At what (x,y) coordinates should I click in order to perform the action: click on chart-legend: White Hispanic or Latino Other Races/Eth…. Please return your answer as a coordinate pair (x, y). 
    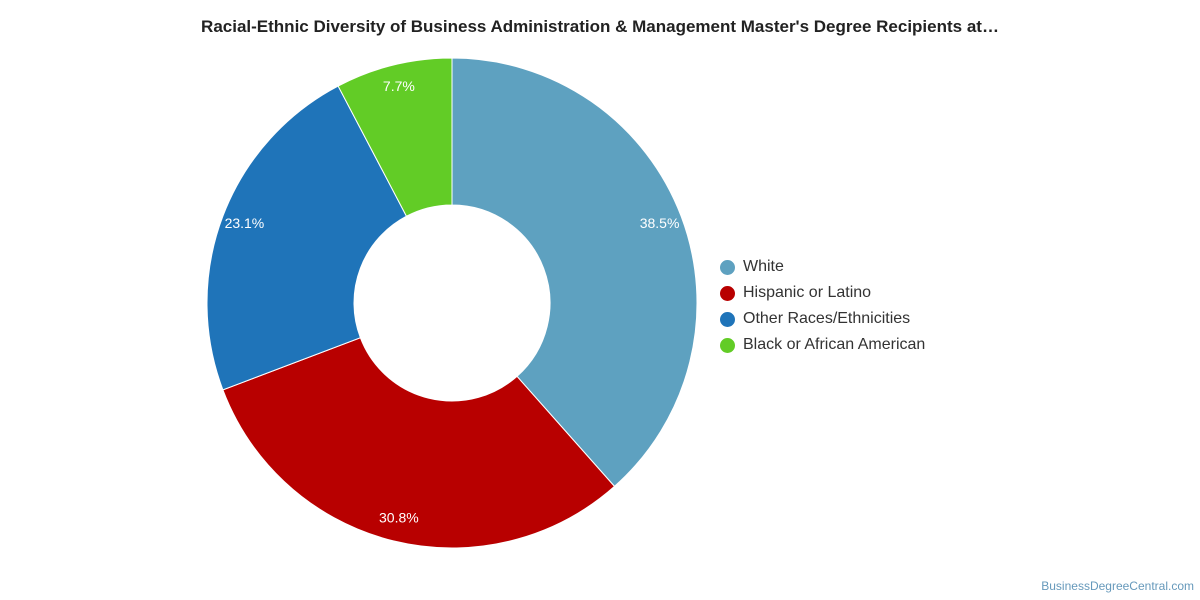
    Looking at the image, I should click on (822, 306).